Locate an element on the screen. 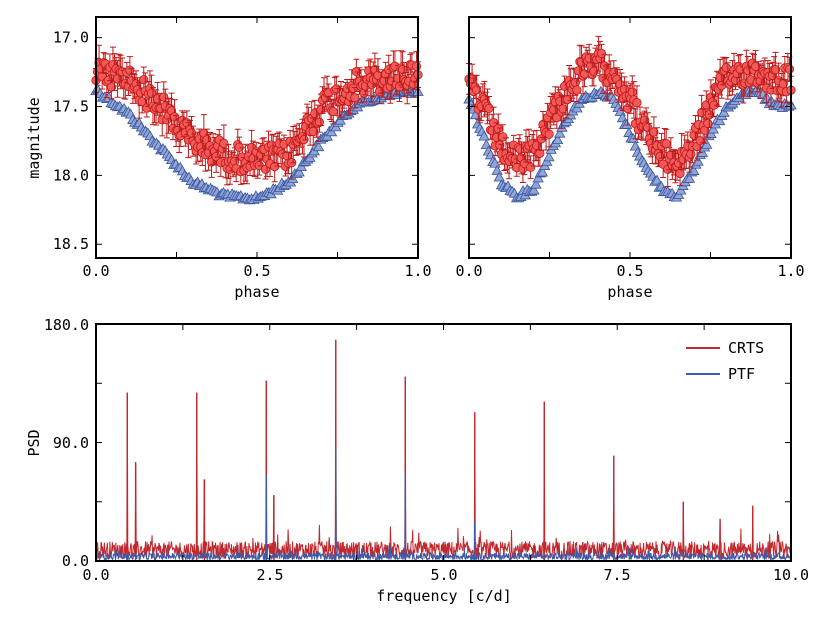  magnitude-ylabel: magnitude is located at coordinates (34, 137).